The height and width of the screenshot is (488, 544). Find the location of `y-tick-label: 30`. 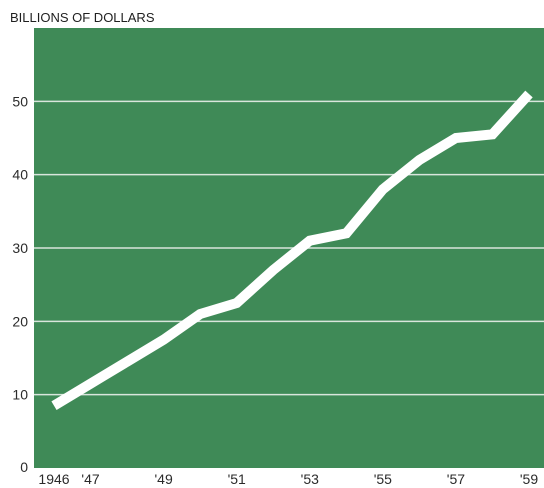

y-tick-label: 30 is located at coordinates (20, 248).